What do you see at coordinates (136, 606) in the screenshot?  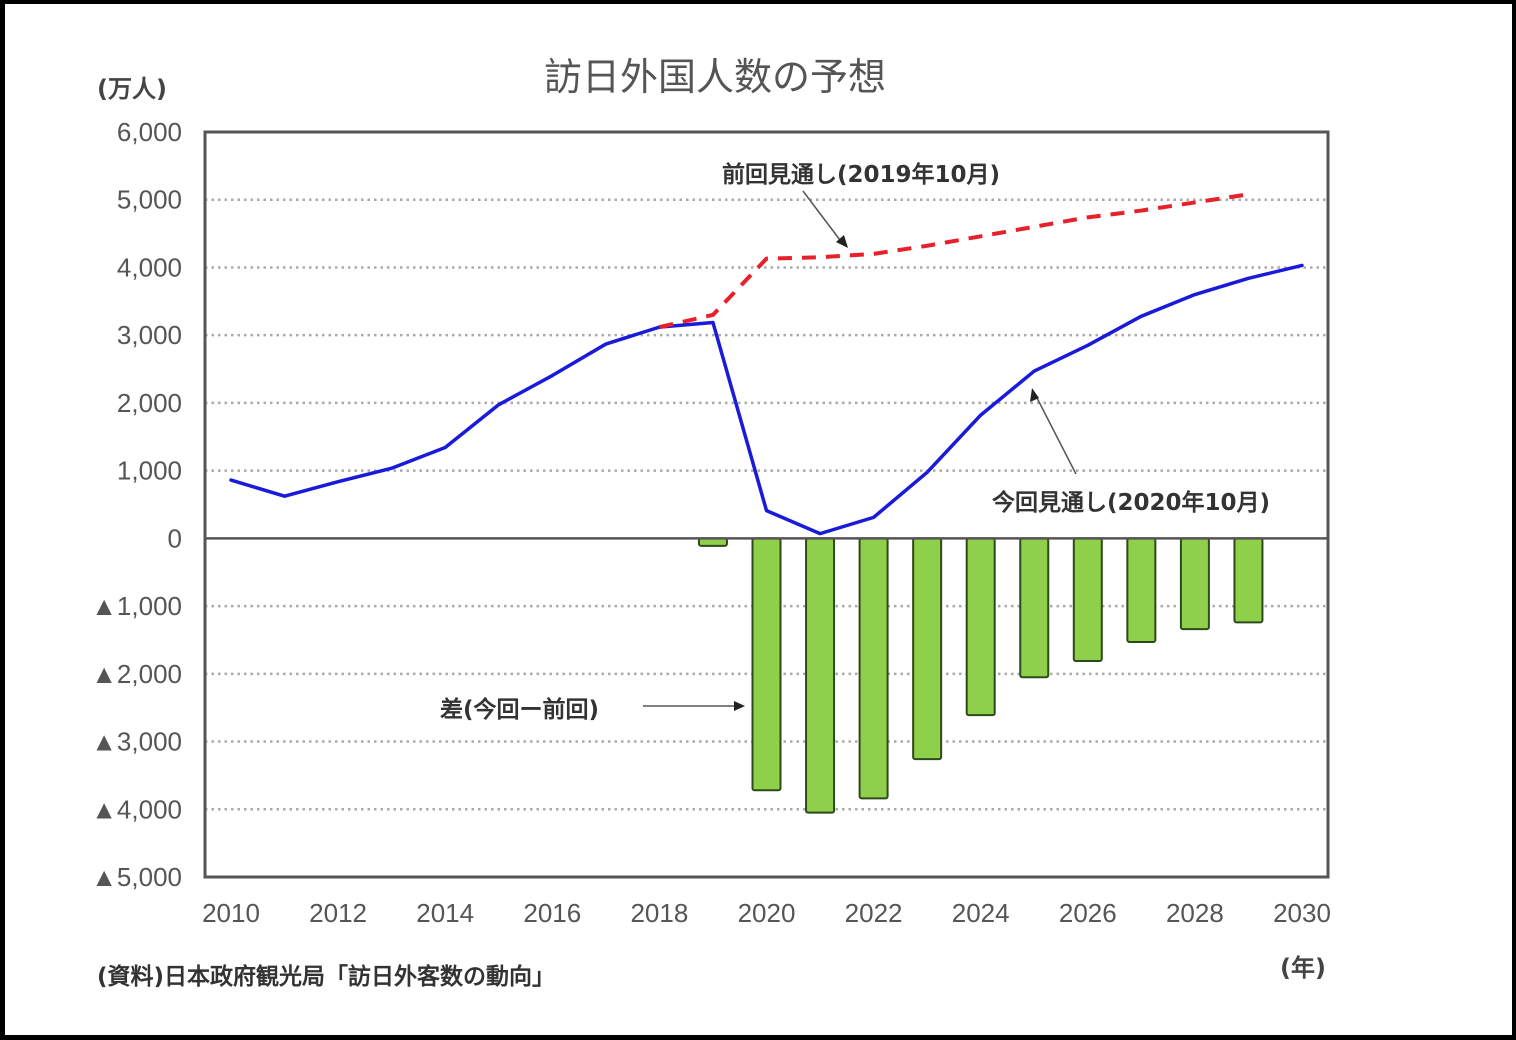 I see `y-tick-label: ▲1,000` at bounding box center [136, 606].